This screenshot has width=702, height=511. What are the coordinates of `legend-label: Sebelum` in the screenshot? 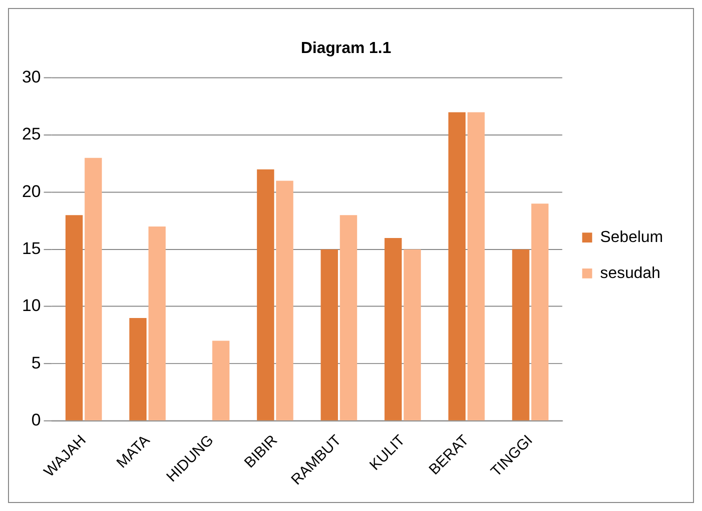 It's located at (632, 237).